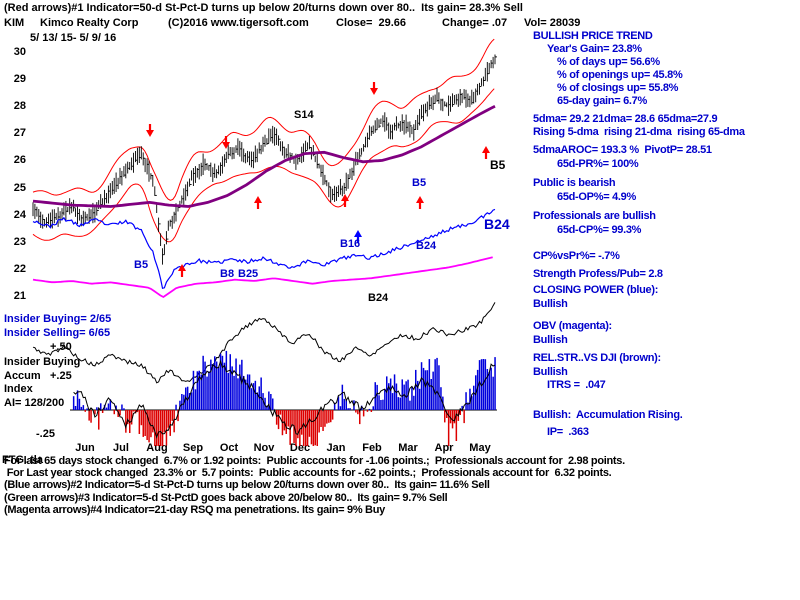  Describe the element at coordinates (371, 23) in the screenshot. I see `close-value: Close= 29.66` at that location.